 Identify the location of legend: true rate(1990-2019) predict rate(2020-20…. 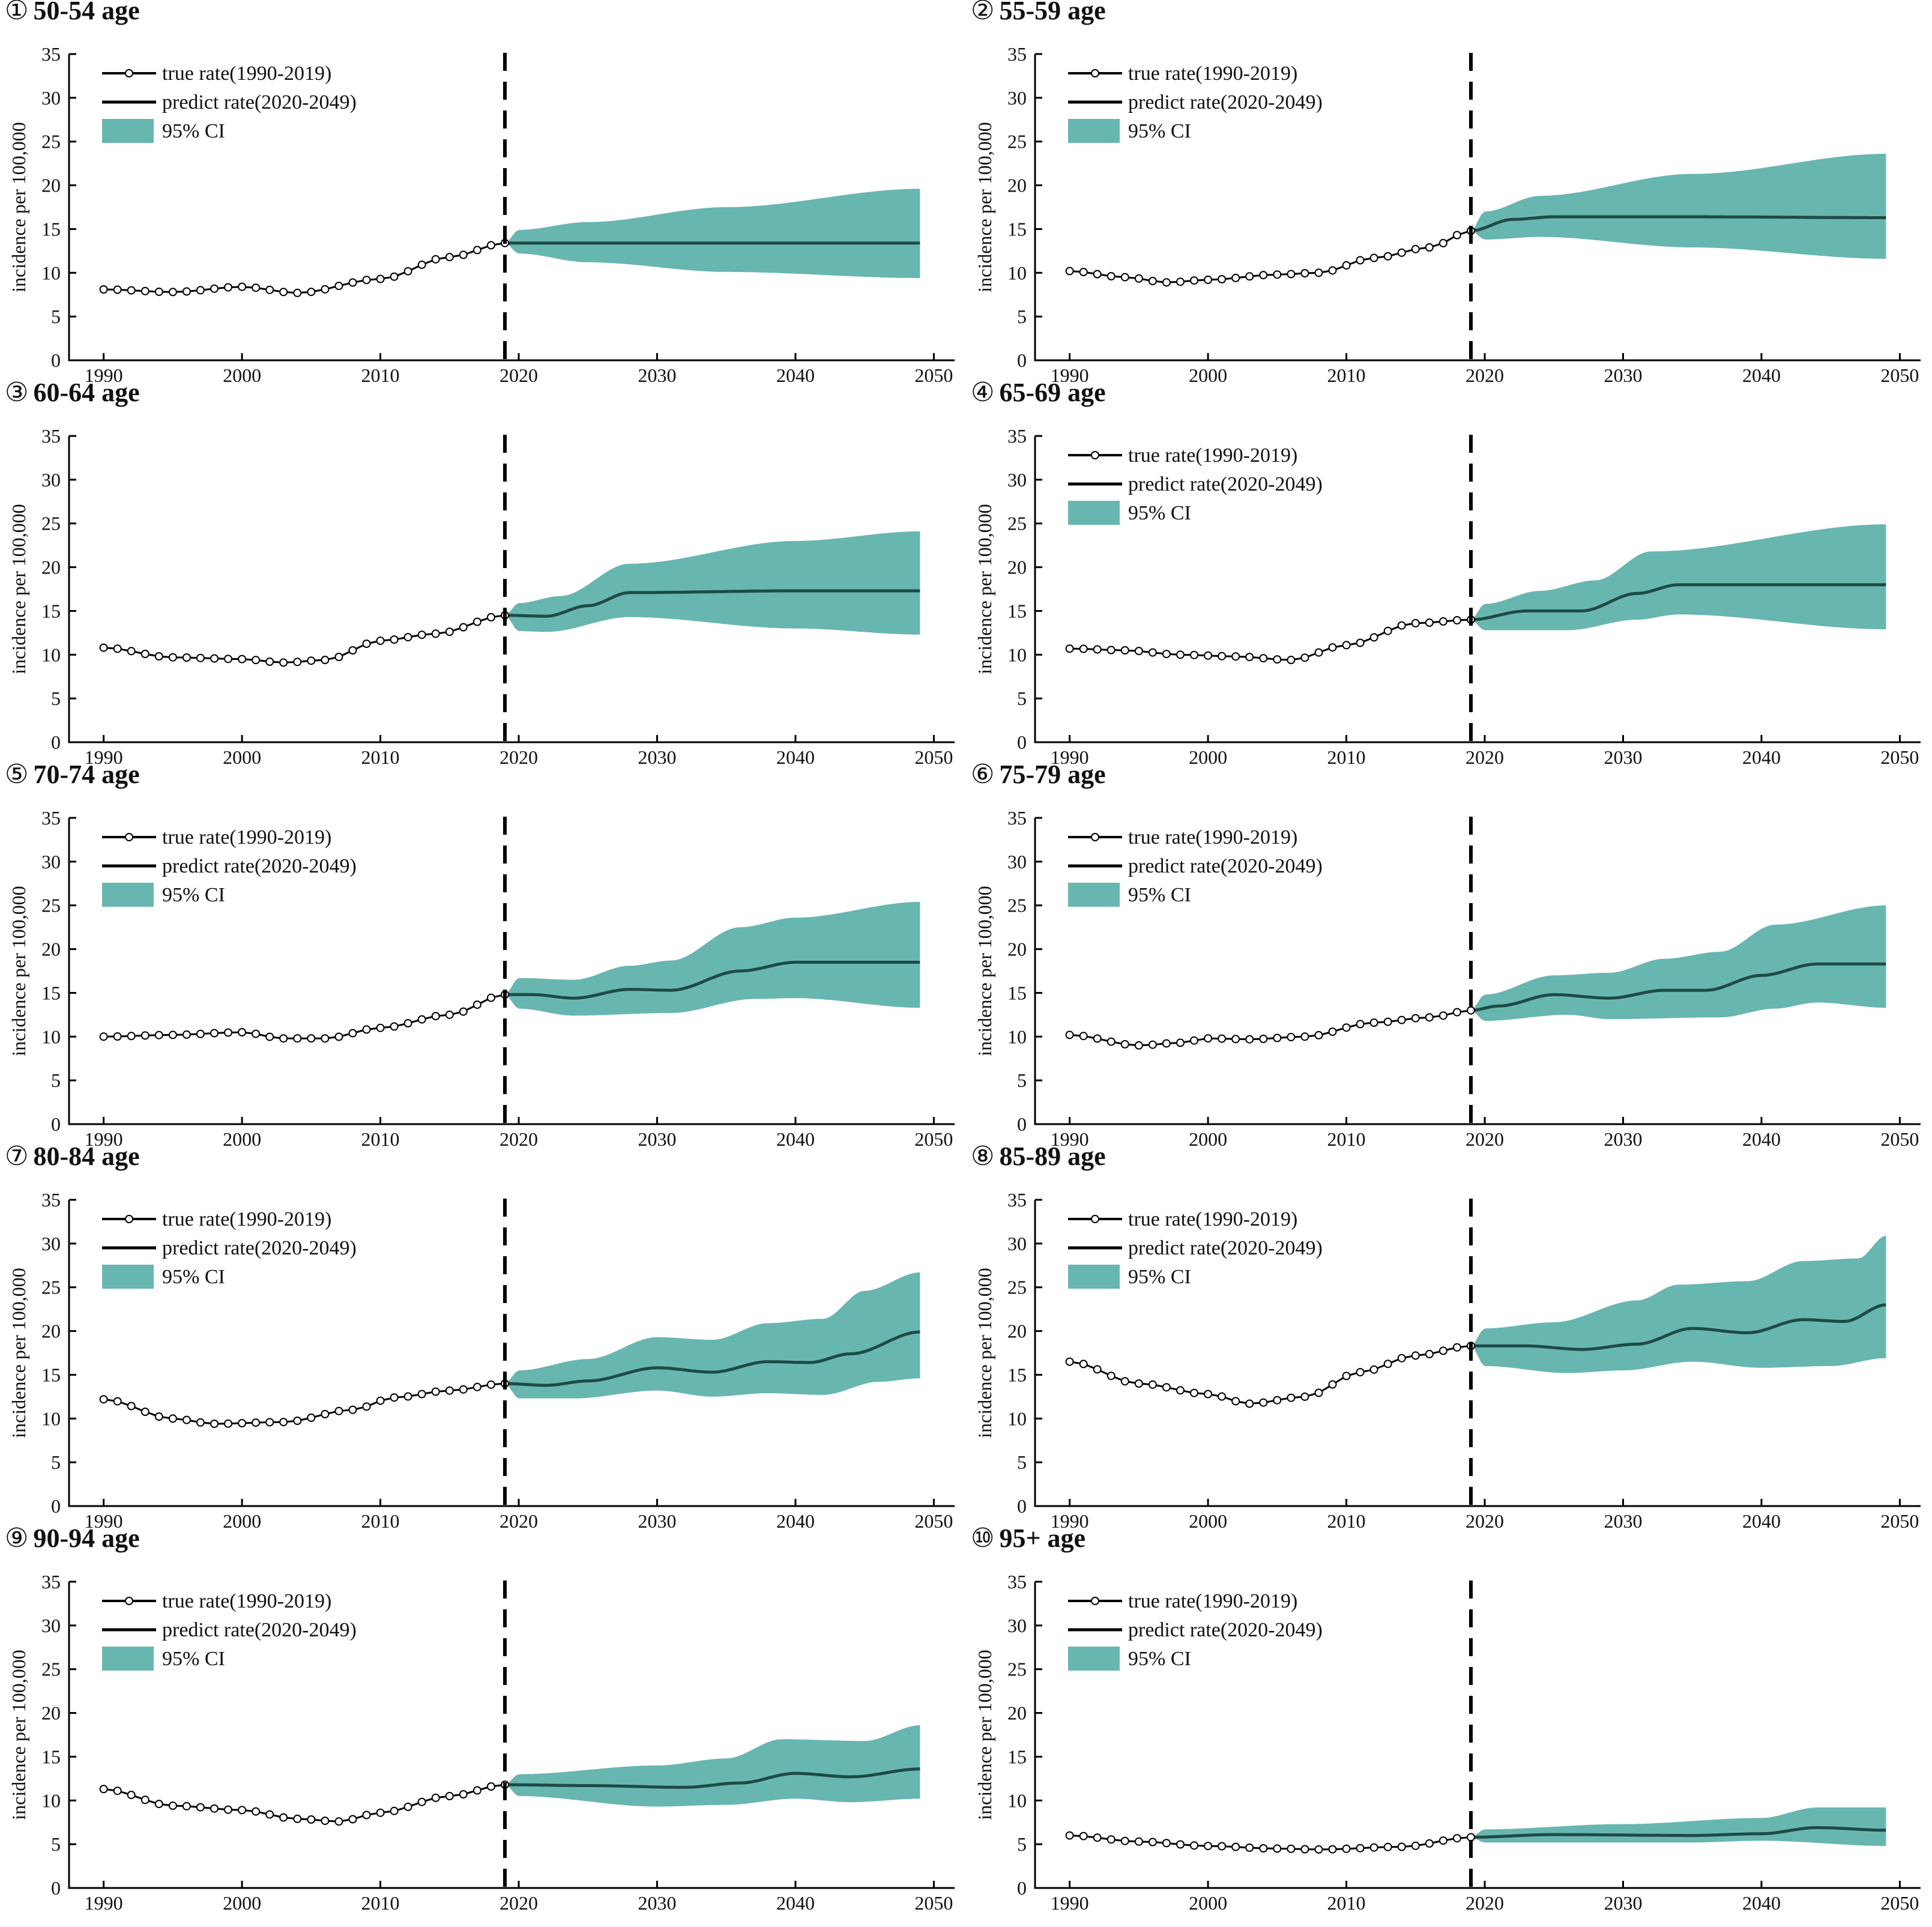
(1195, 102).